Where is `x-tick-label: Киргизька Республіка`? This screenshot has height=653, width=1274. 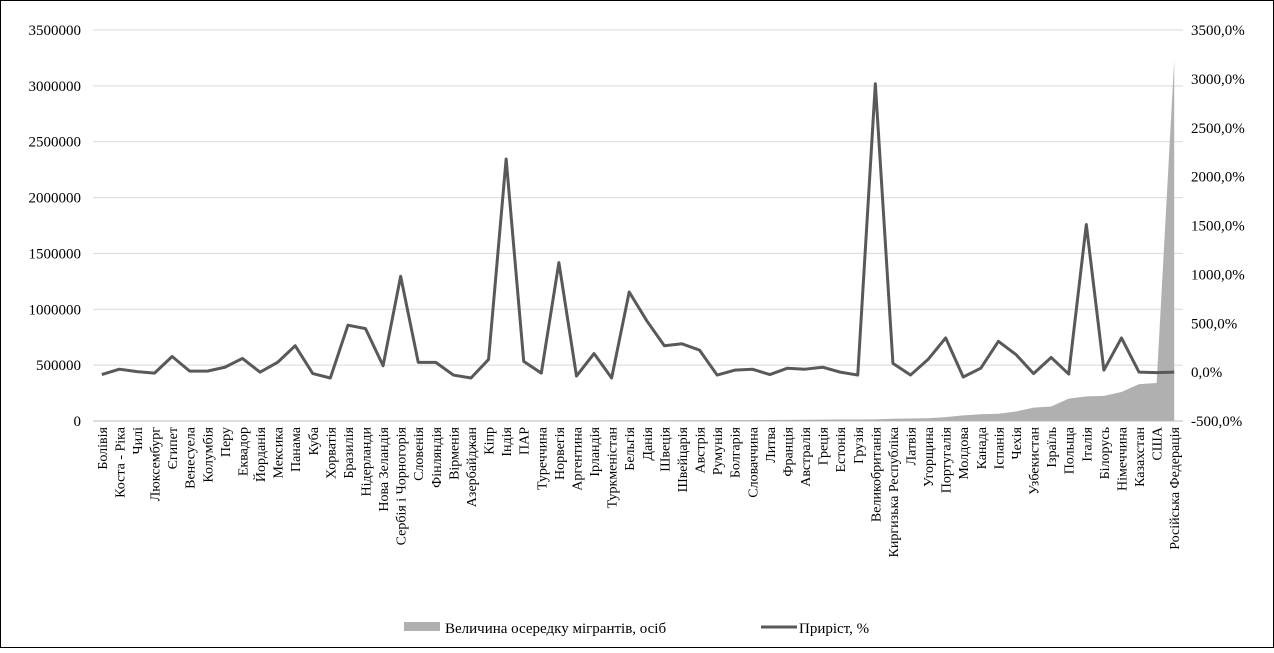 x-tick-label: Киргизька Республіка is located at coordinates (894, 491).